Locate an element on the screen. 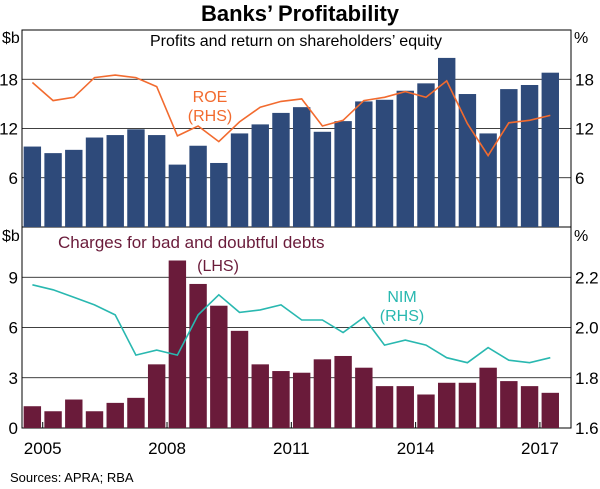 This screenshot has width=600, height=489. top-right-axis-ticks: 6 12 18 is located at coordinates (584, 129).